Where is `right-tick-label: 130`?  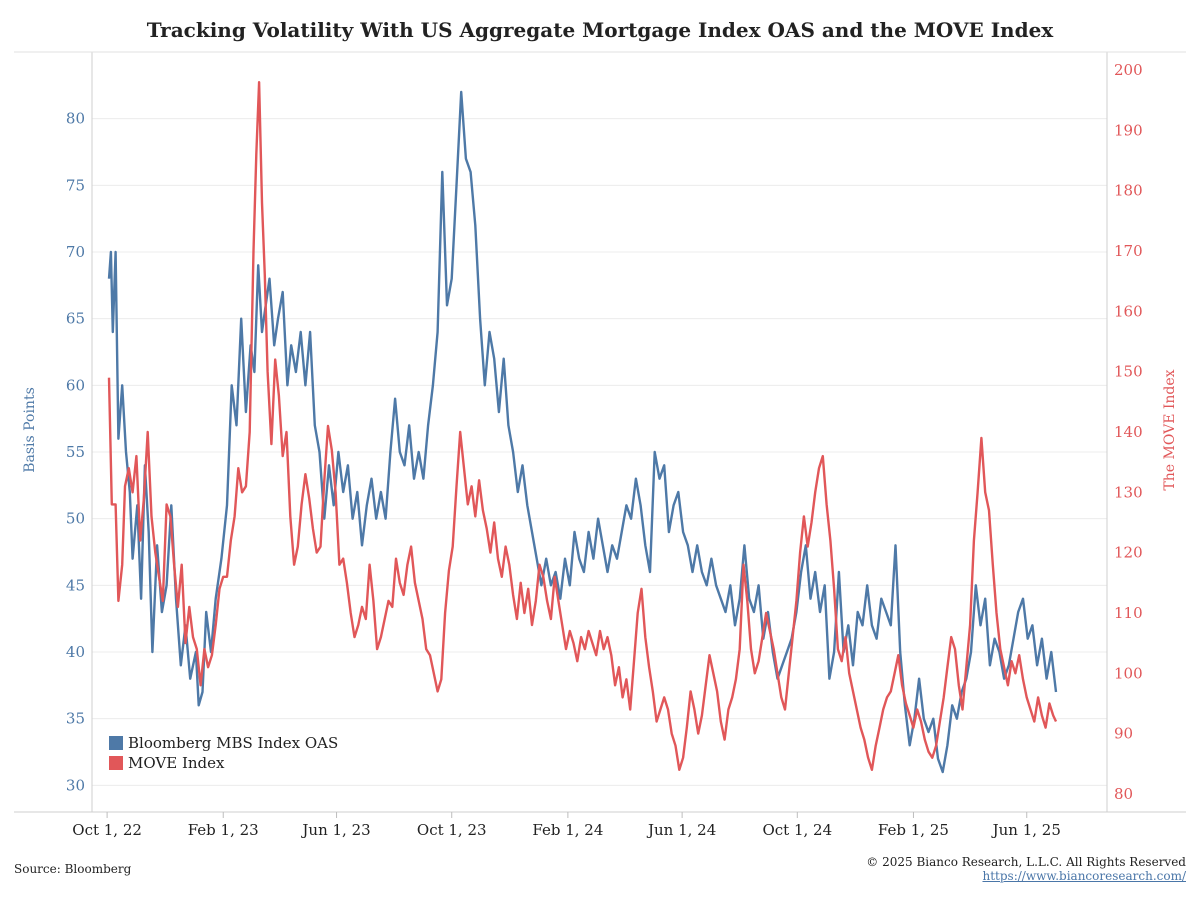
right-tick-label: 130 is located at coordinates (1128, 492).